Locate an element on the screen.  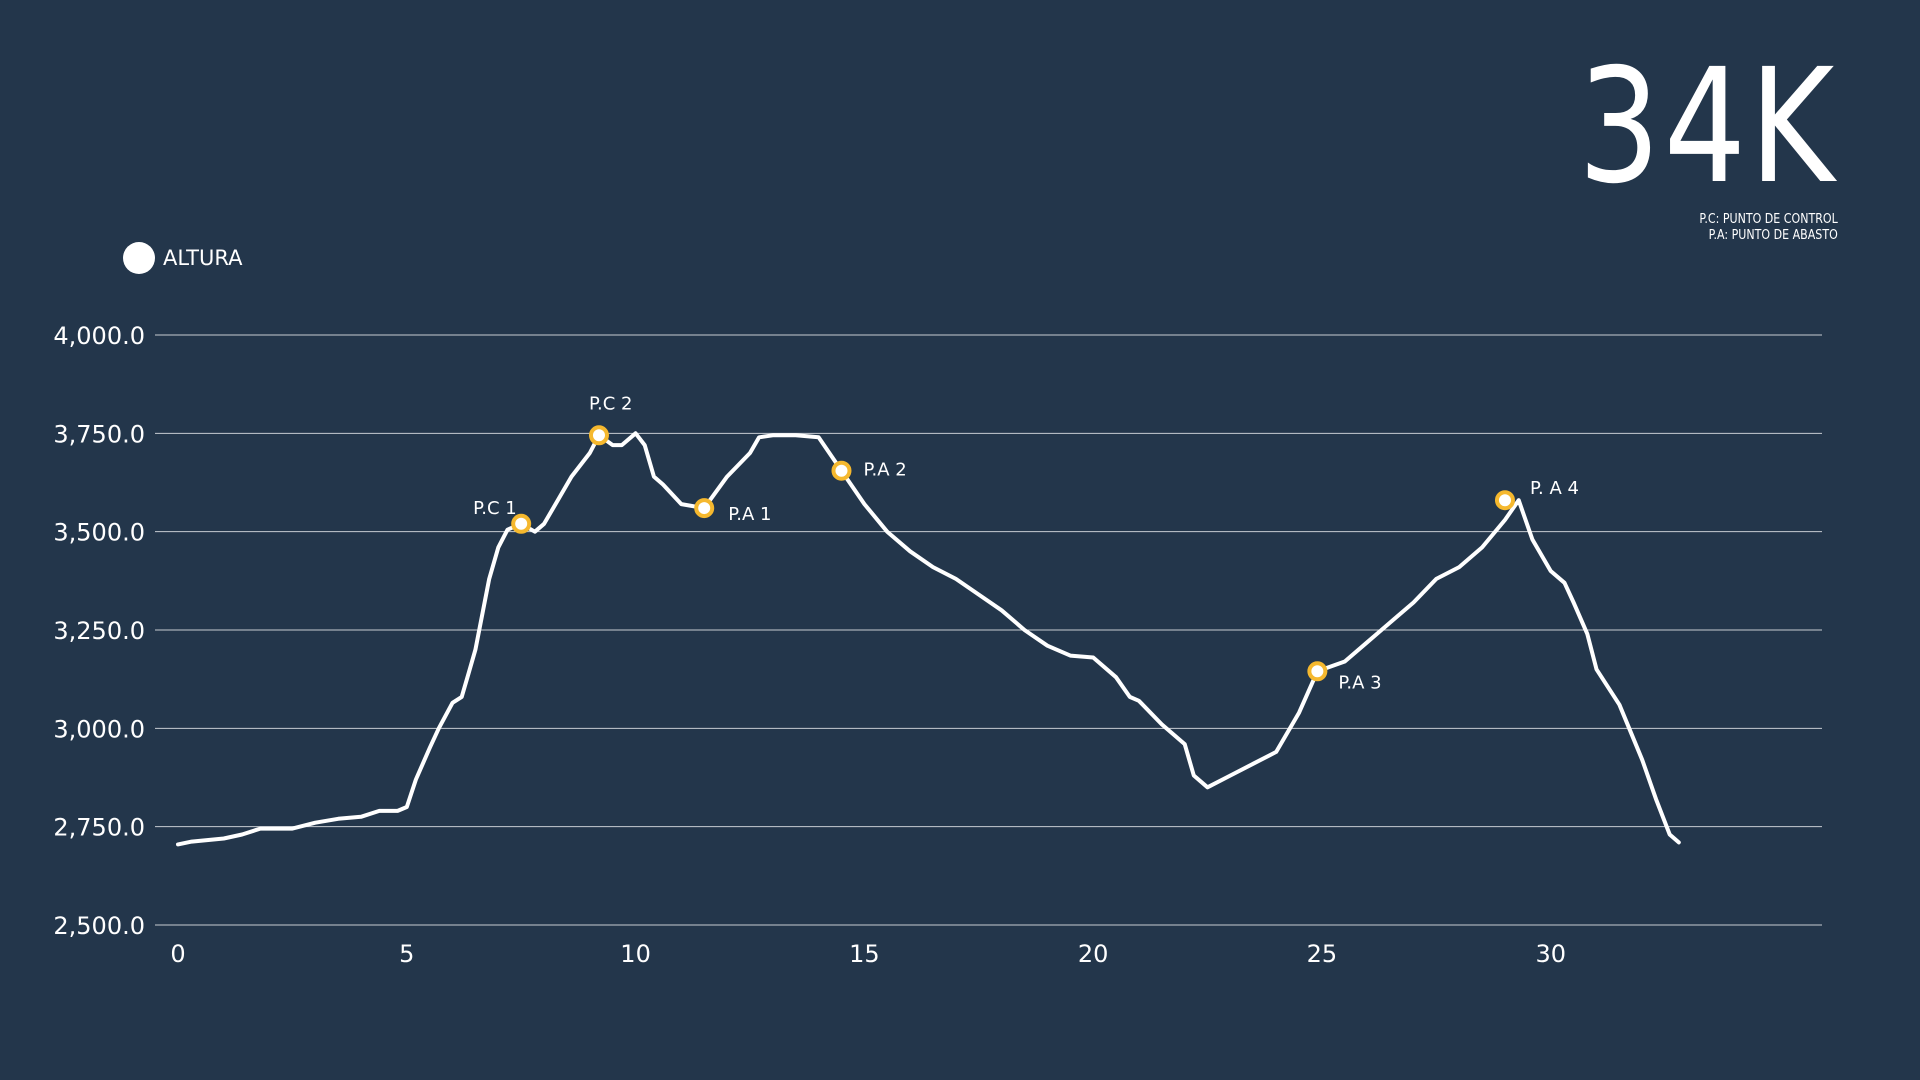
chart-legend: ALTURA is located at coordinates (182, 258).